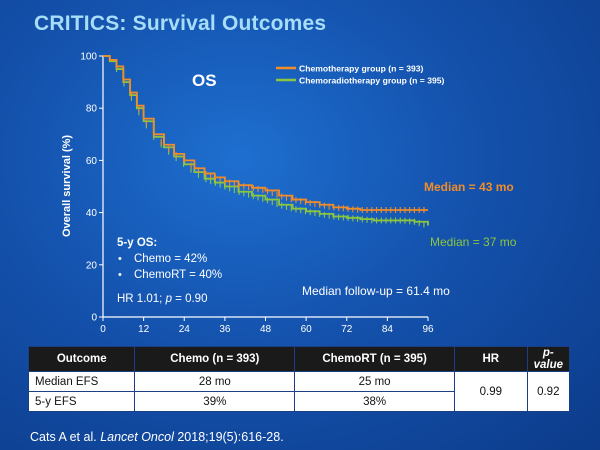 The width and height of the screenshot is (600, 450). What do you see at coordinates (266, 329) in the screenshot?
I see `x-tick-label: 48` at bounding box center [266, 329].